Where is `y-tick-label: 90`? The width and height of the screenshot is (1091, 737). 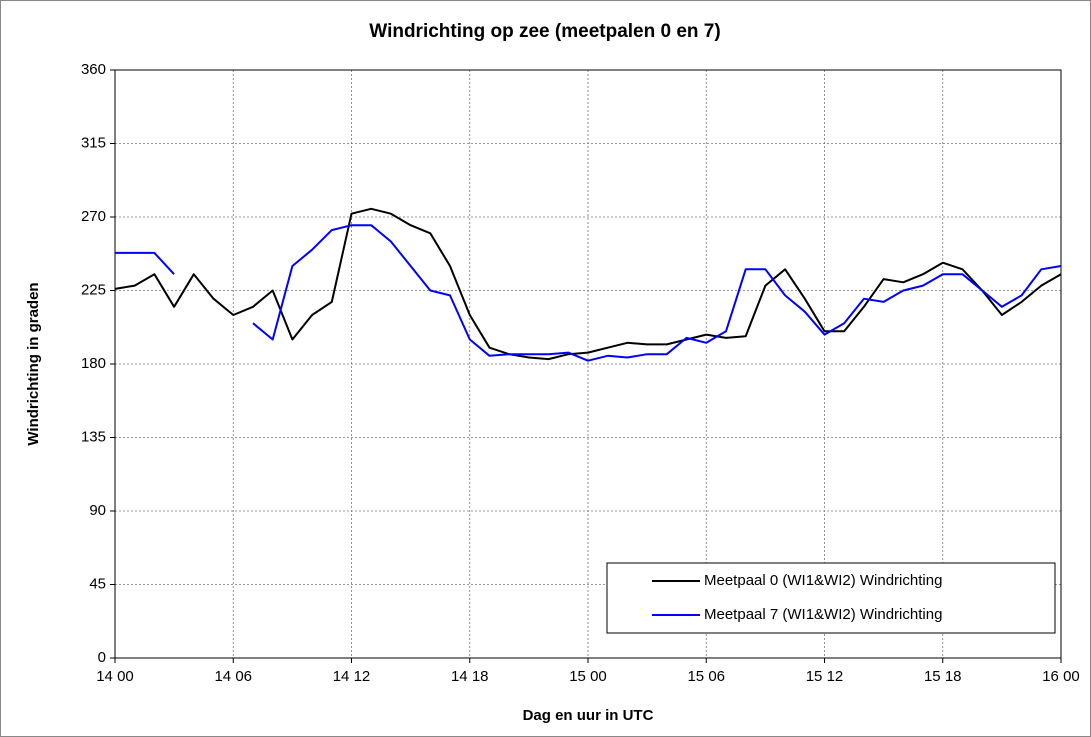
y-tick-label: 90 is located at coordinates (97, 510).